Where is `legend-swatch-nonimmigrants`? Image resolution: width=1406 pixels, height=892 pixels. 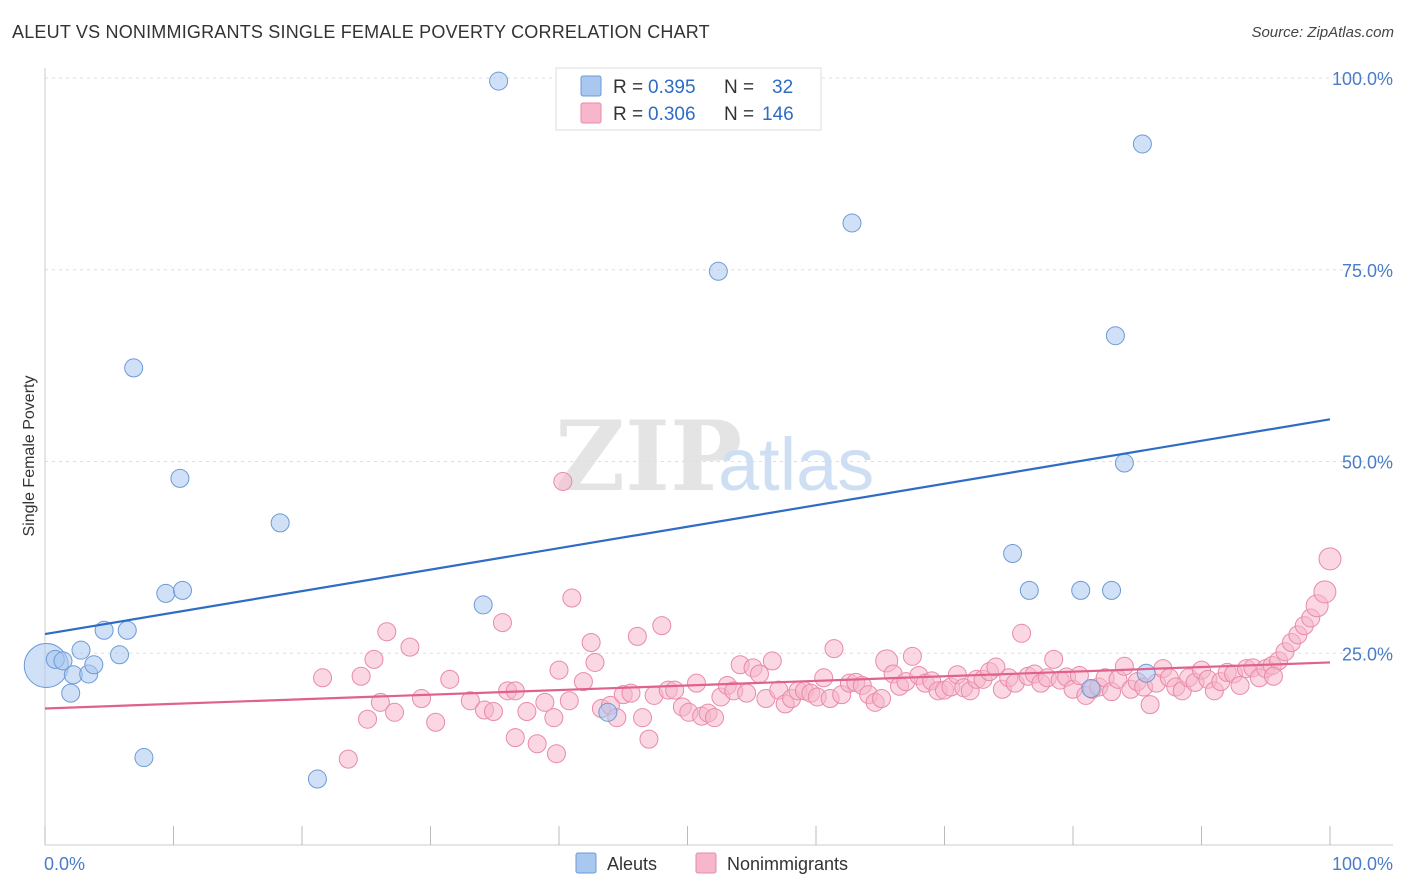 legend-swatch-nonimmigrants is located at coordinates (591, 113).